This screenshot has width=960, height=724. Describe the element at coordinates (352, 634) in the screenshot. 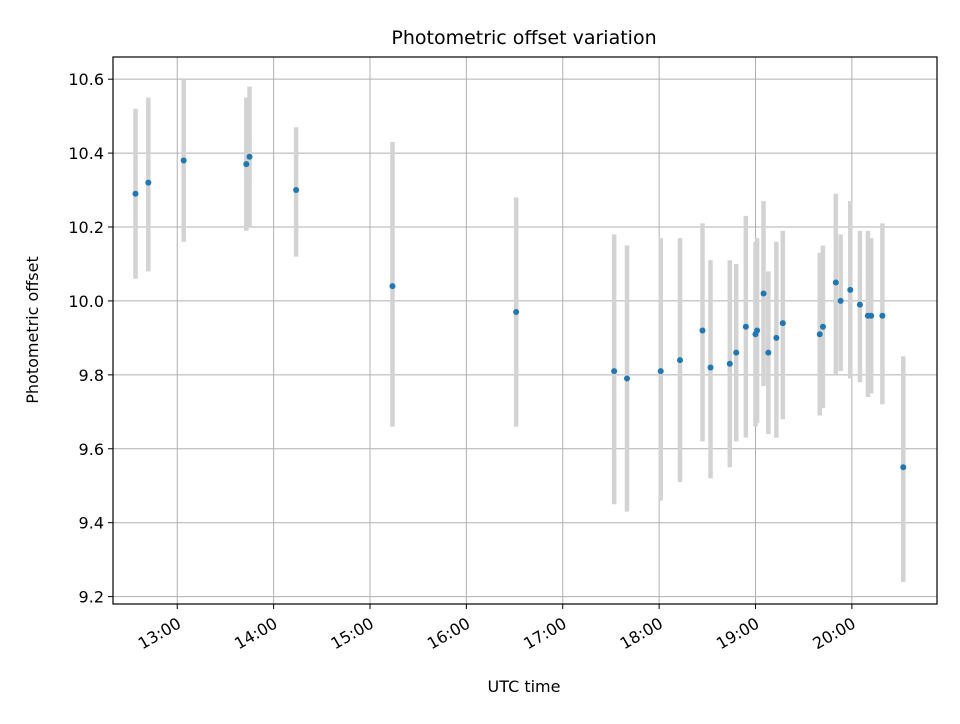

I see `x-tick-label: 15:00` at that location.